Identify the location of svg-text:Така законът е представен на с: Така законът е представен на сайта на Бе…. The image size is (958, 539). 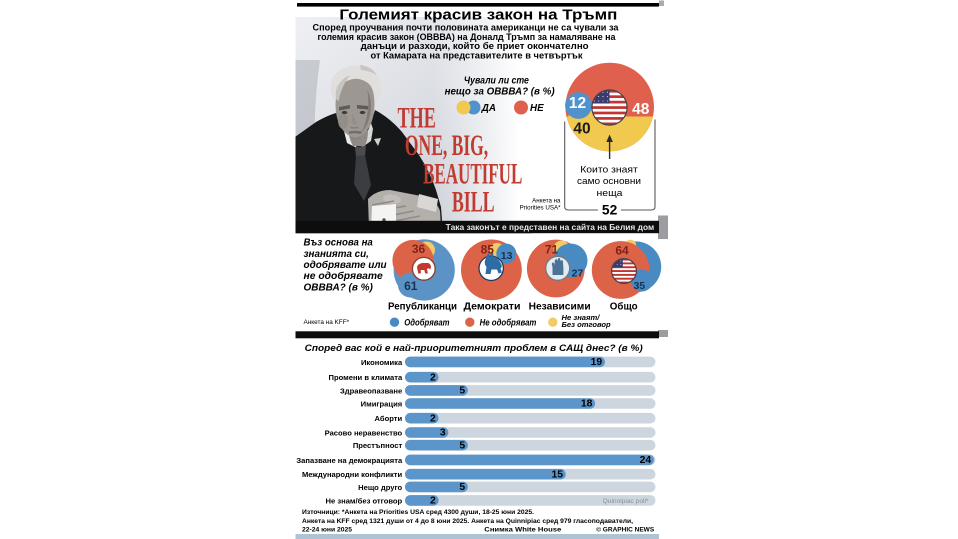
(550, 227).